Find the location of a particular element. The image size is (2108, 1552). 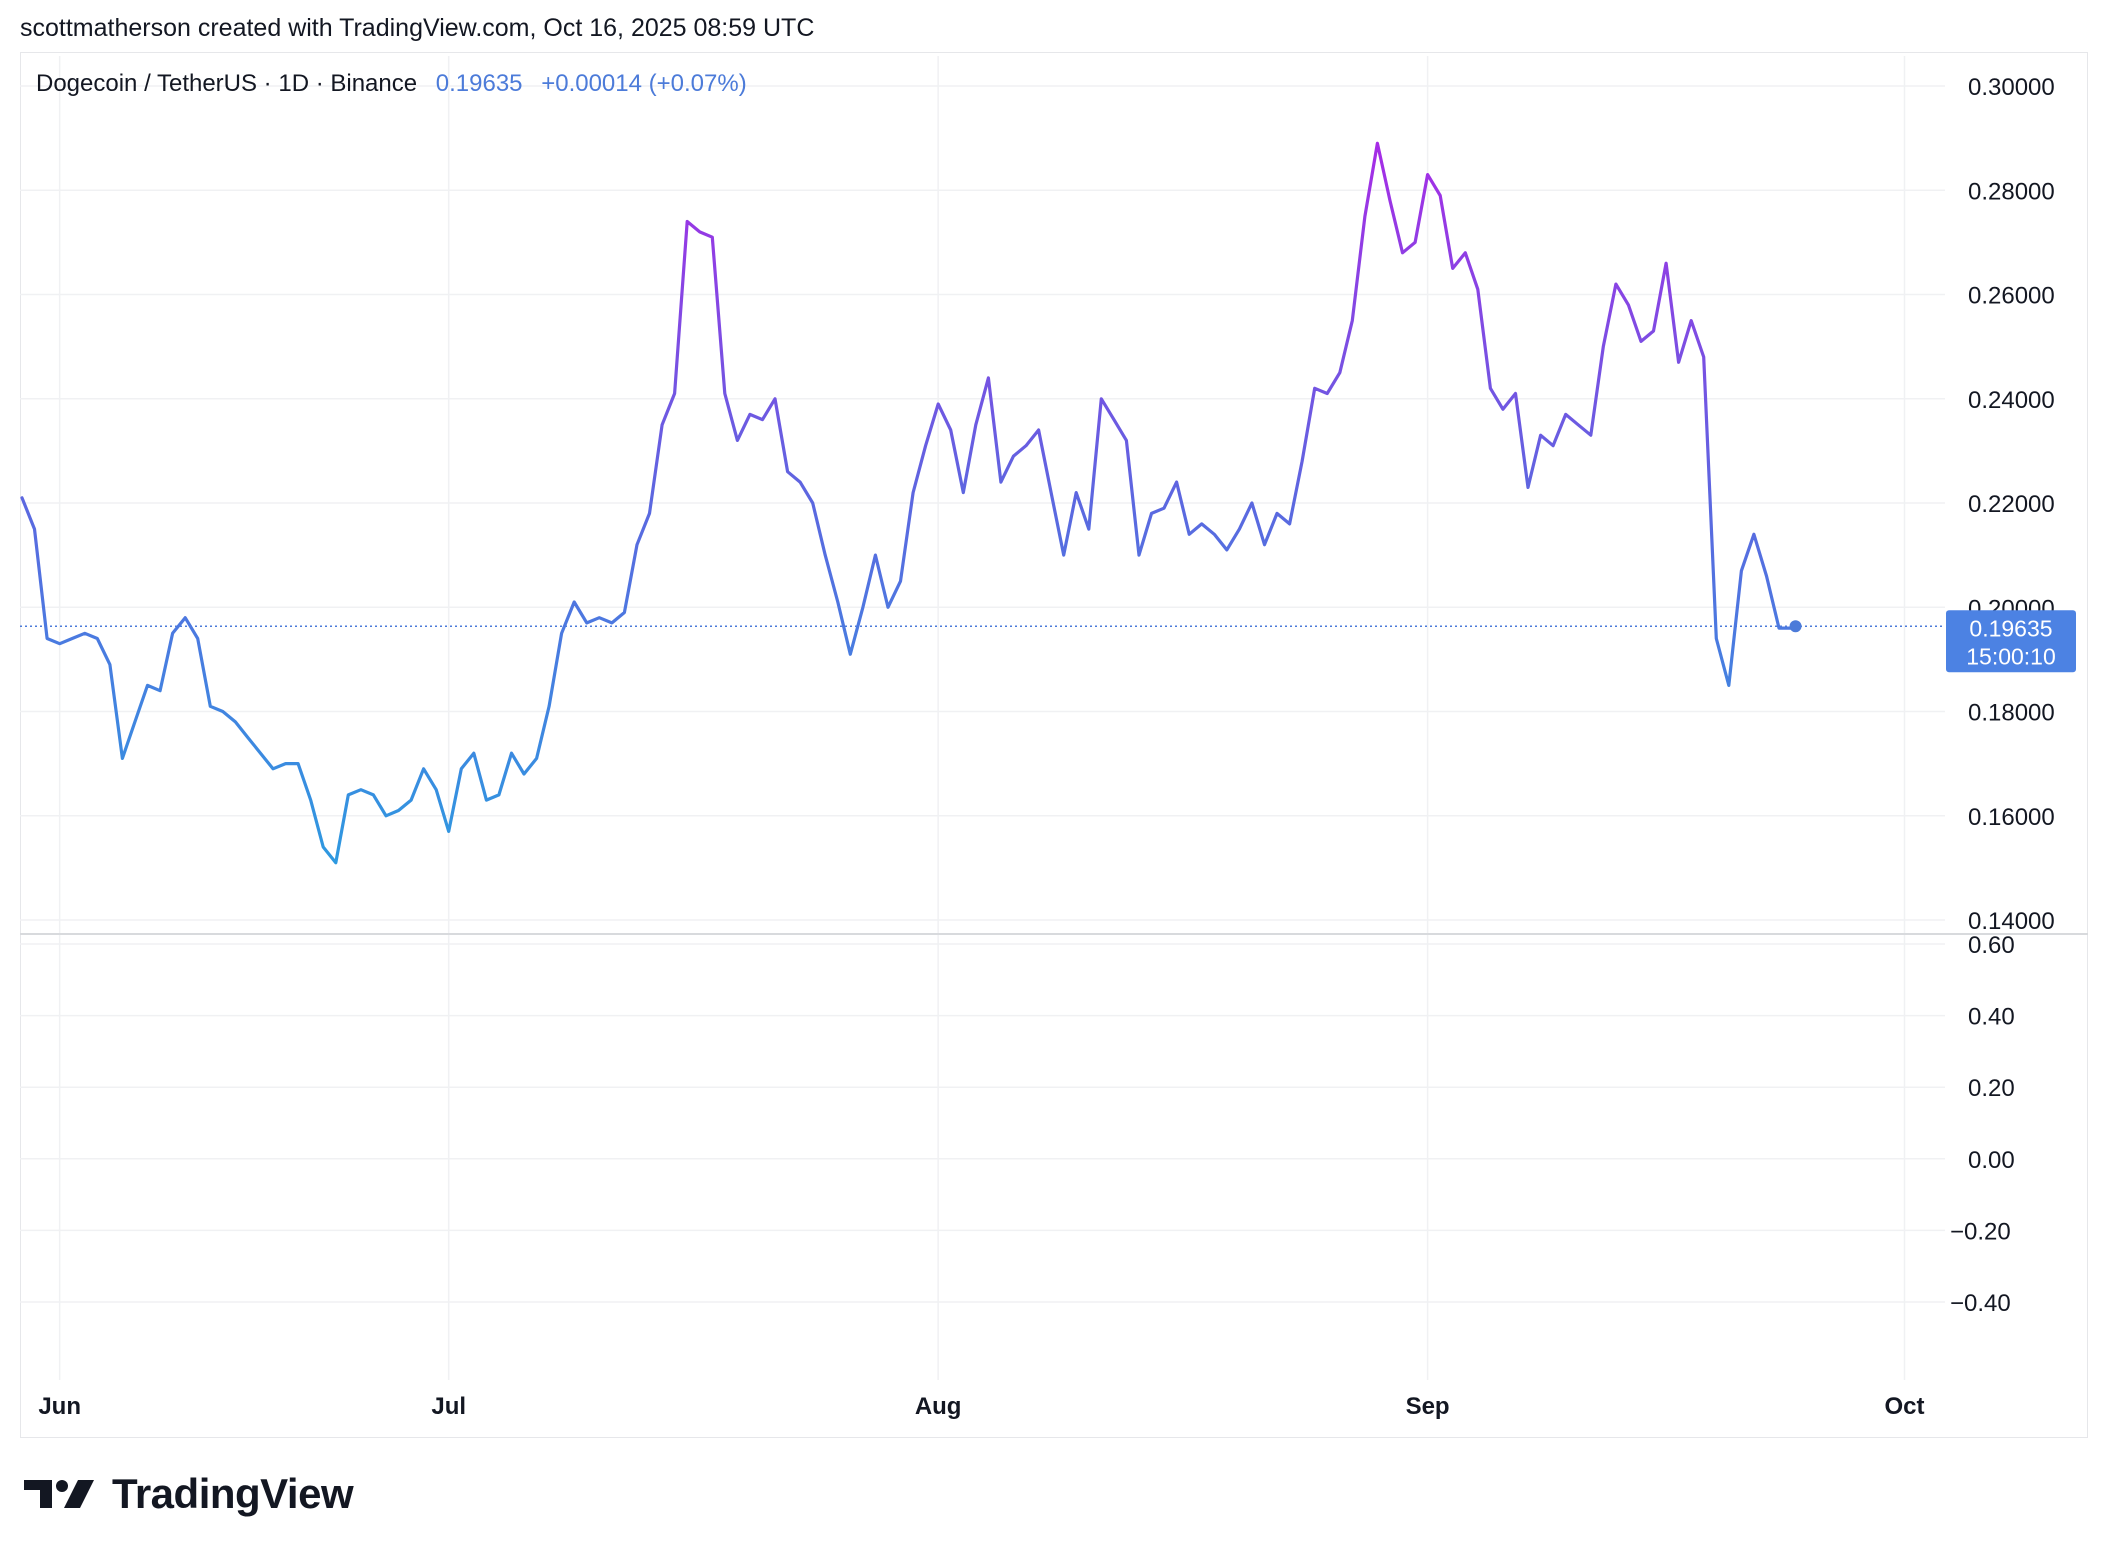

price-tick-label: 0.26000 is located at coordinates (2011, 296).